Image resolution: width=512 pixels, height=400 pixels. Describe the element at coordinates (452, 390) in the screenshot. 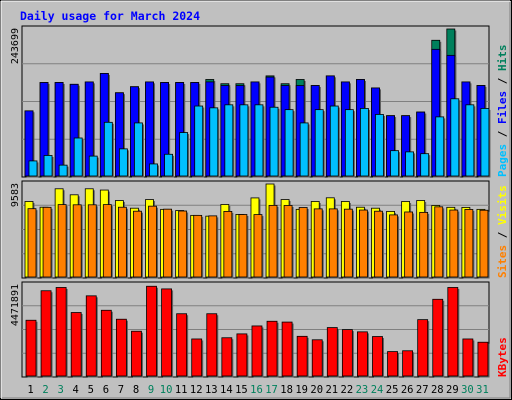

I see `day-label-29: 29` at that location.